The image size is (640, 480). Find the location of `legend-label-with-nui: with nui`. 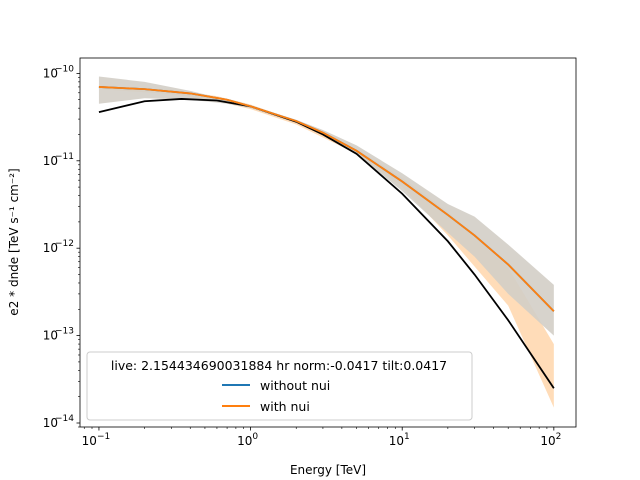

legend-label-with-nui: with nui is located at coordinates (285, 406).